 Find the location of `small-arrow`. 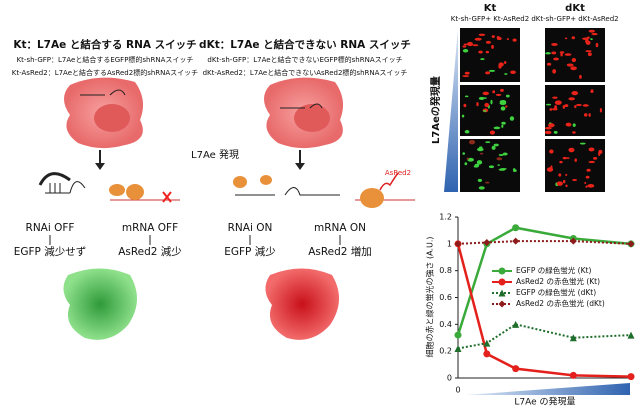

small-arrow is located at coordinates (195, 240).